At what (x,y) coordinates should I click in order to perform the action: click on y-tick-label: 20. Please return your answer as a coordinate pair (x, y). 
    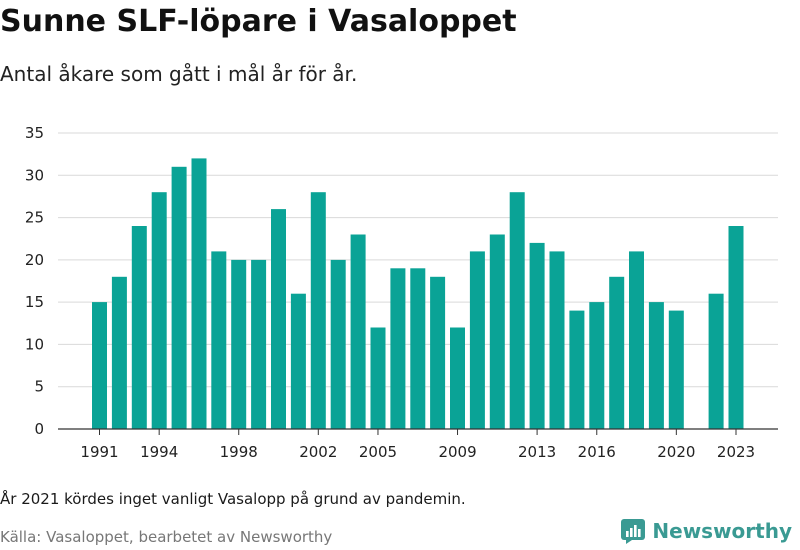
    Looking at the image, I should click on (34, 260).